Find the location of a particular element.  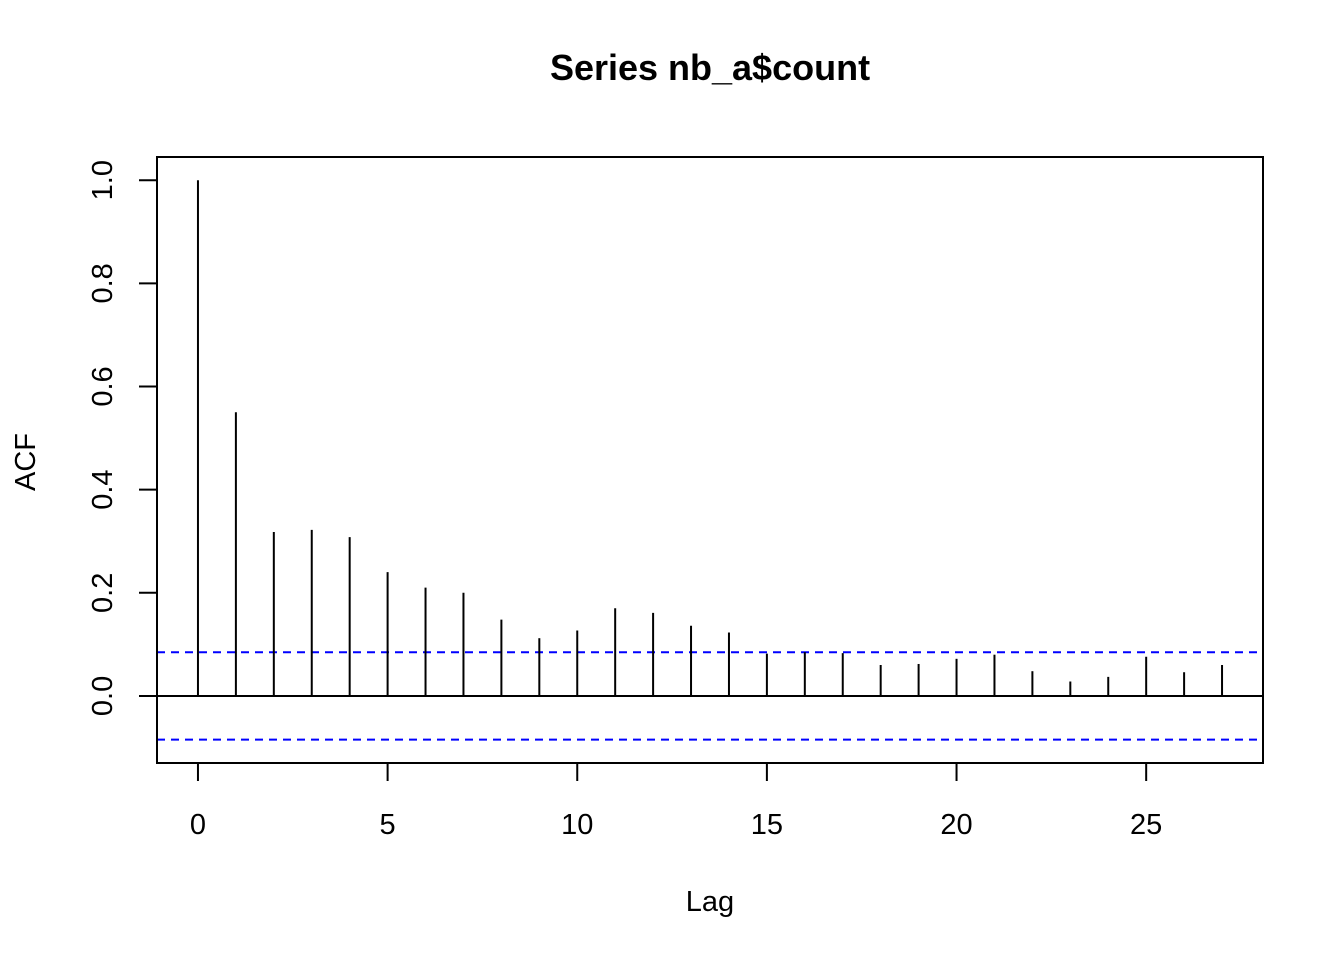

x-tick-label: 20 is located at coordinates (956, 825).